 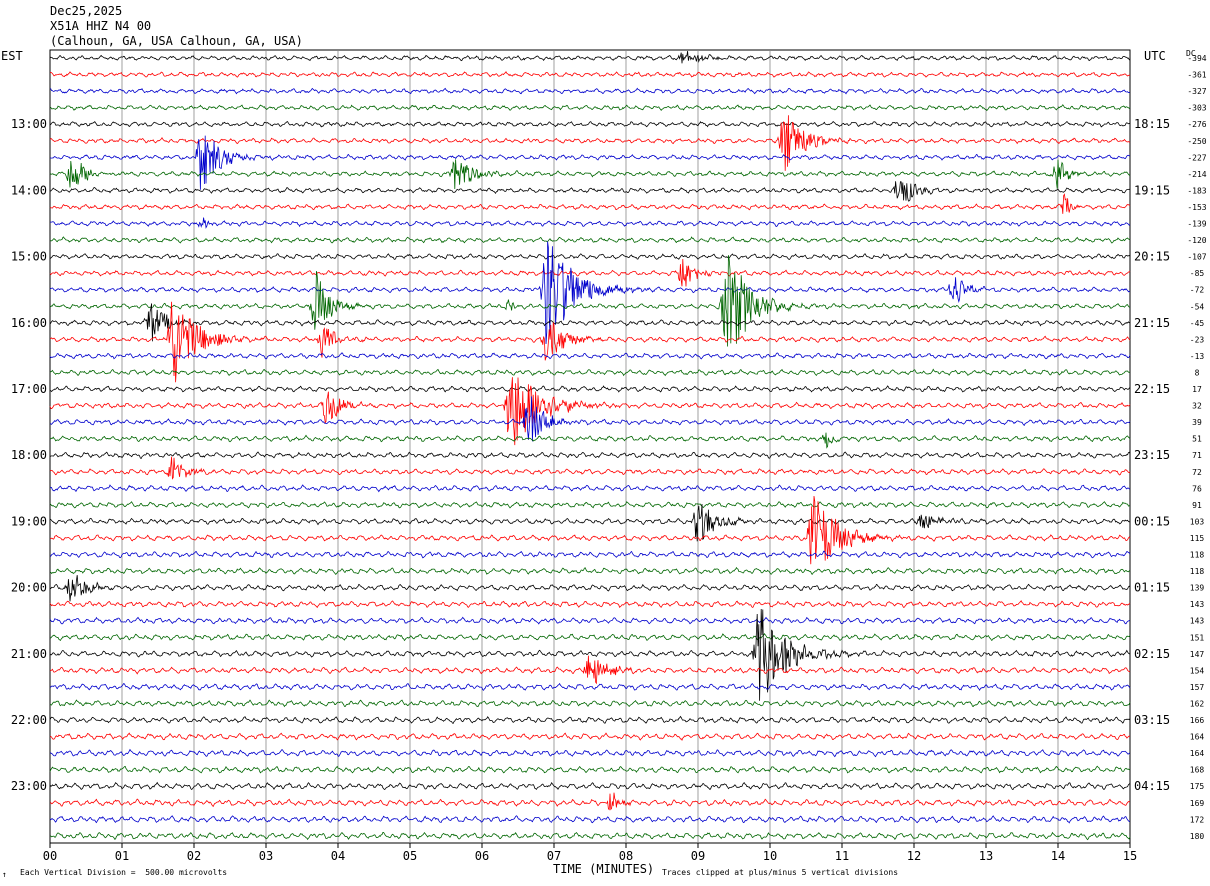 What do you see at coordinates (1196, 240) in the screenshot?
I see `dc-value-label: -120` at bounding box center [1196, 240].